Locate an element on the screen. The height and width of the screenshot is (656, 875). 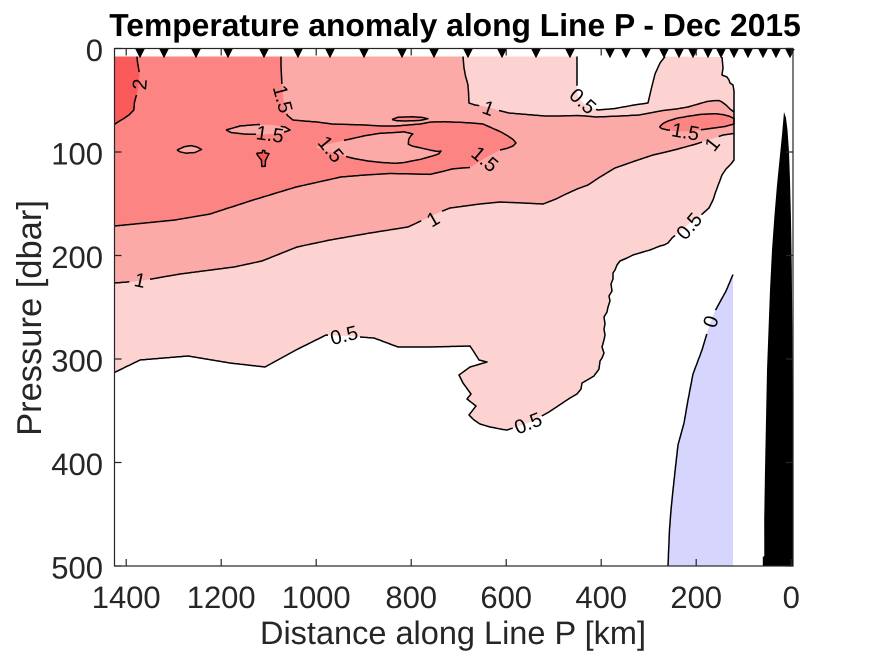
svg-text: 300 is located at coordinates (77, 361).